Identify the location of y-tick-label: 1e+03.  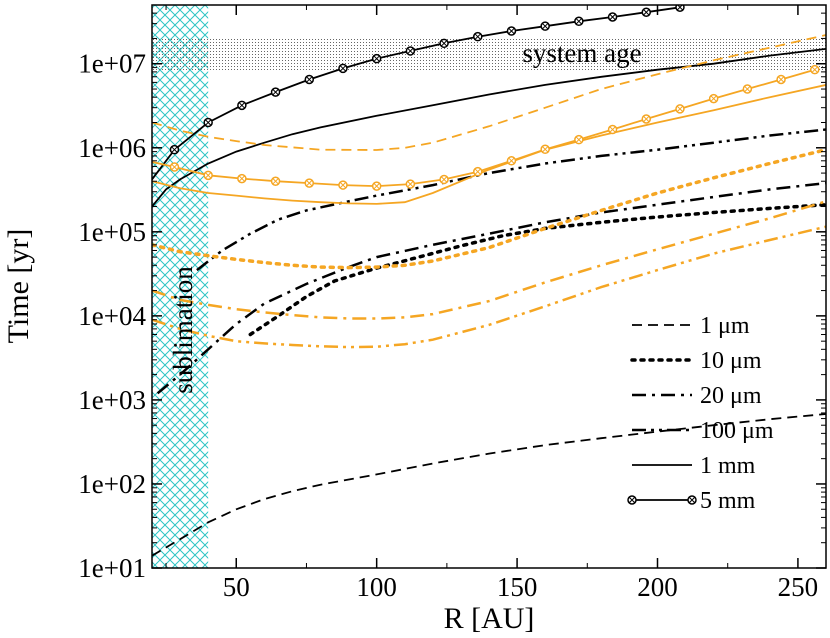
(112, 400).